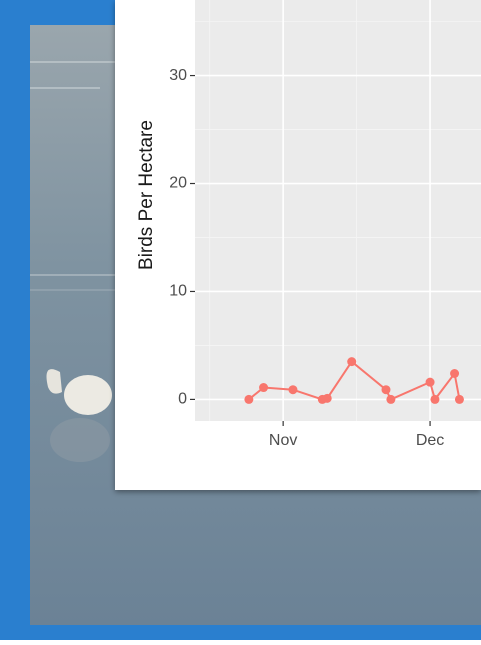 This screenshot has width=481, height=645. What do you see at coordinates (283, 440) in the screenshot?
I see `x-tick-label: Nov` at bounding box center [283, 440].